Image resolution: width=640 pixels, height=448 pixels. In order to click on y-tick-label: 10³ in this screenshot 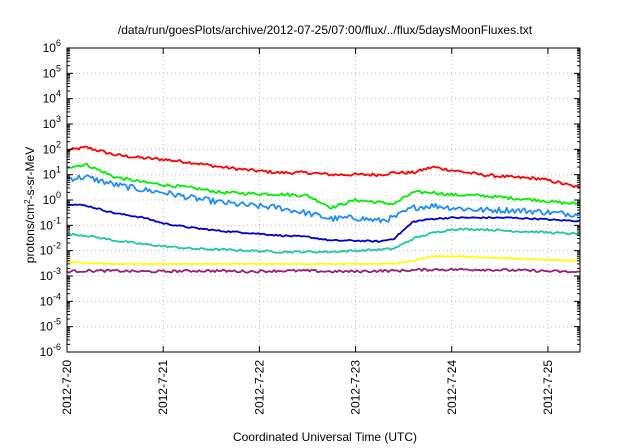, I will do `click(52, 122)`.